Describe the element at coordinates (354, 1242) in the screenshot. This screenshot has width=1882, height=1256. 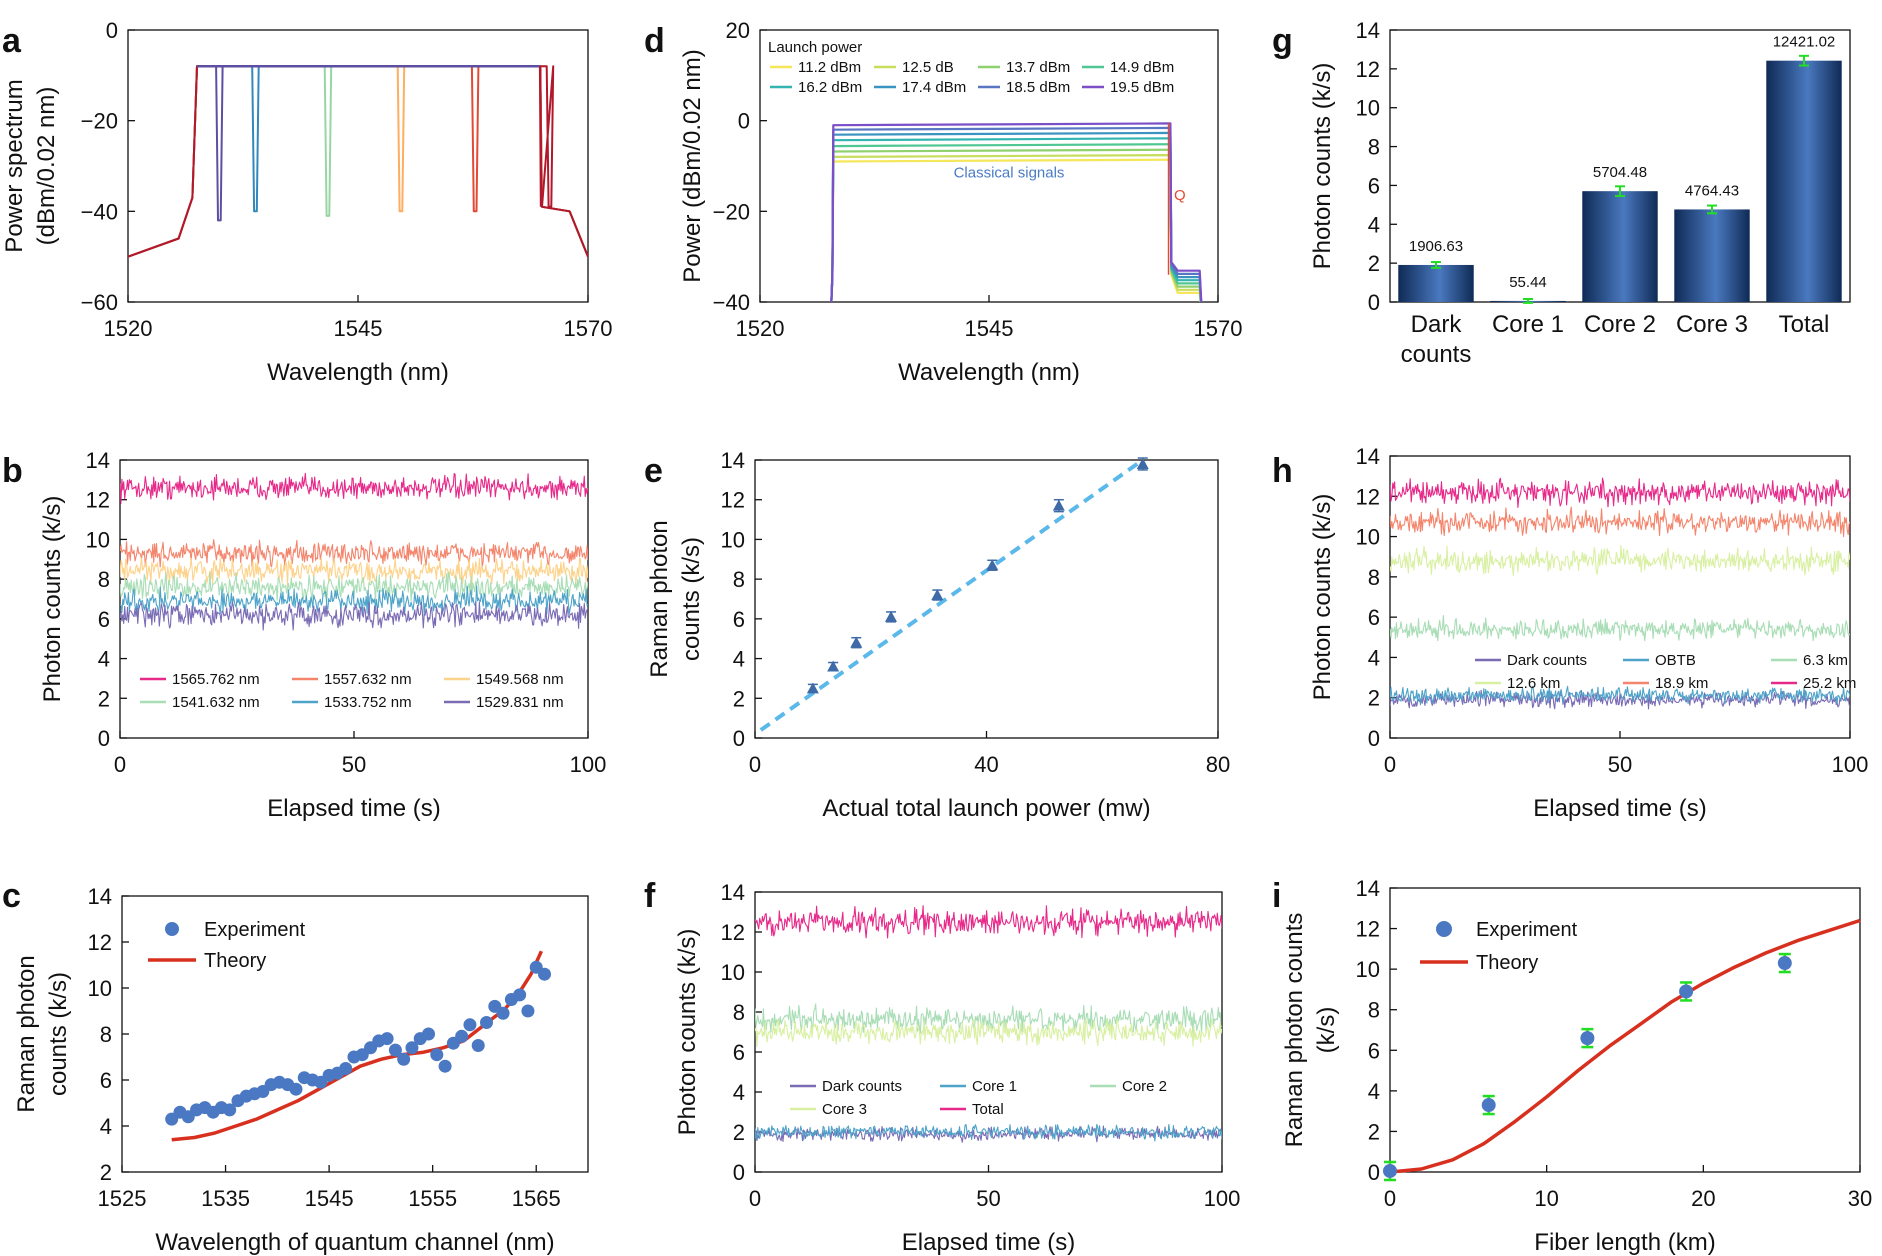
I see `x-axis-label: Wavelength of quantum channel (nm)` at that location.